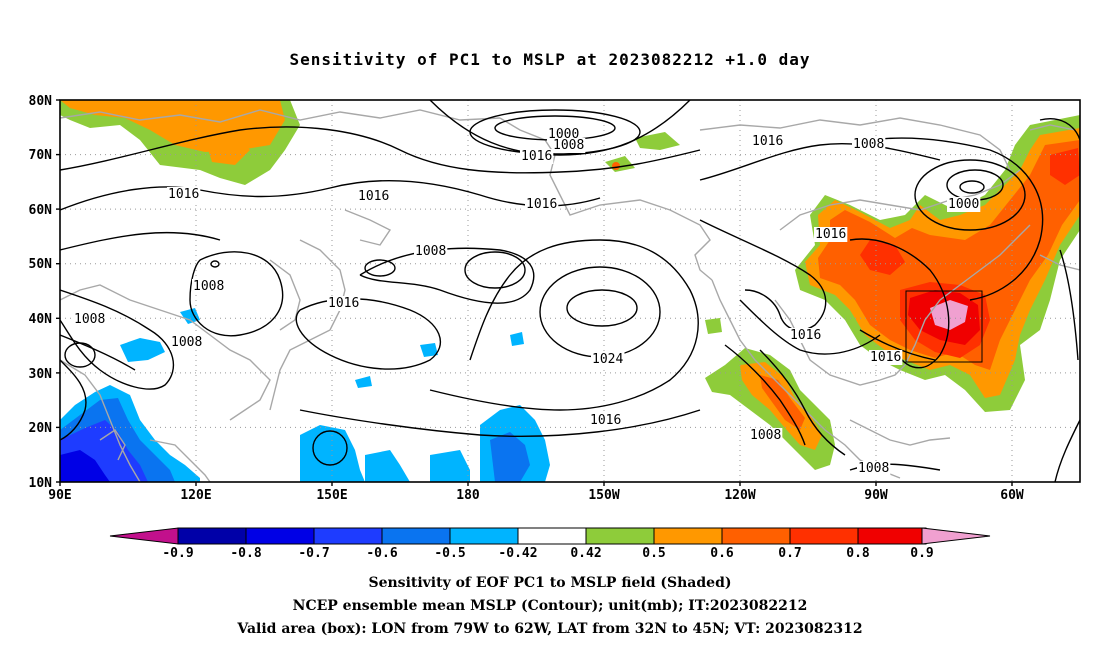  I want to click on colorbar-left-arrow, so click(144, 536).